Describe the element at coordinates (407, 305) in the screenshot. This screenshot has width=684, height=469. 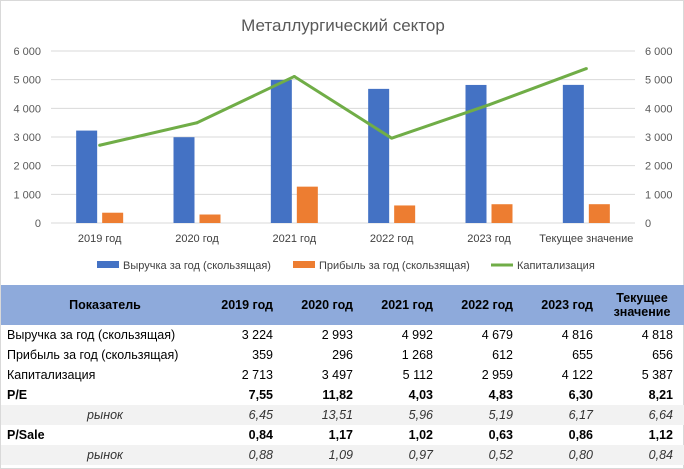
I see `header-2021: 2021 год` at that location.